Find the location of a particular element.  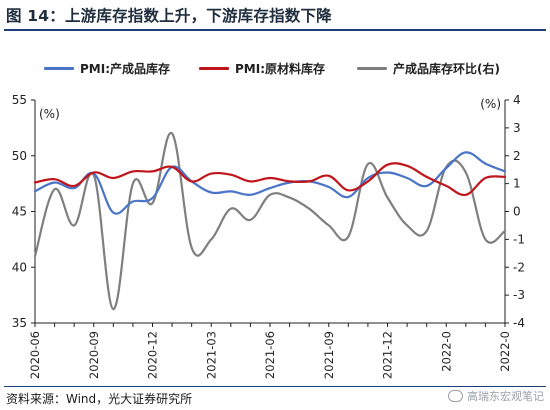

left-axis-unit: (%) is located at coordinates (49, 114).